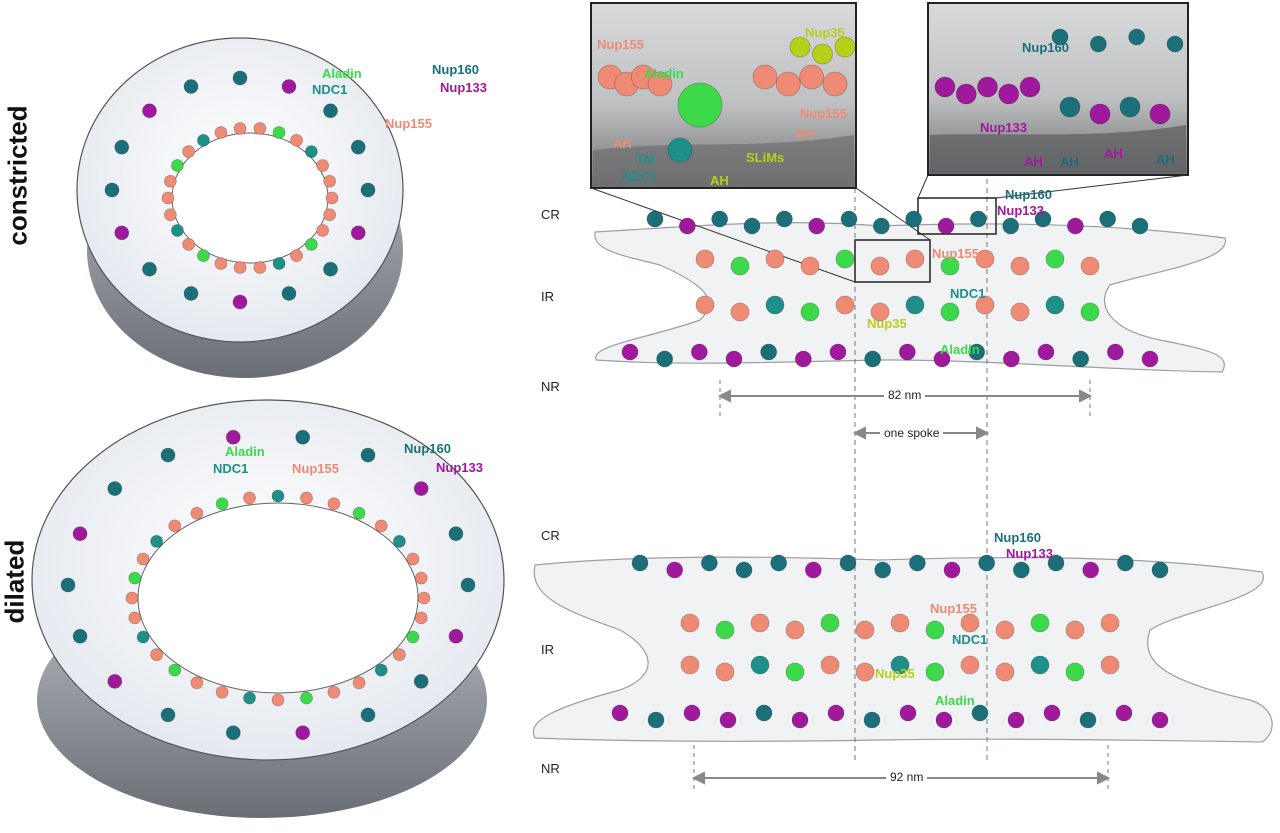 The image size is (1280, 833). Describe the element at coordinates (547, 296) in the screenshot. I see `level-ir-constricted: IR` at that location.